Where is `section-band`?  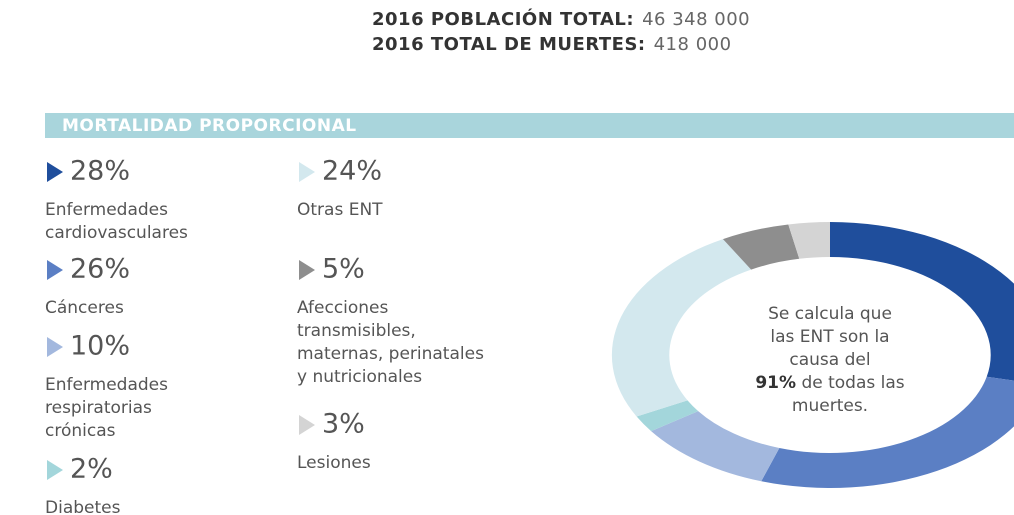 section-band is located at coordinates (529, 125).